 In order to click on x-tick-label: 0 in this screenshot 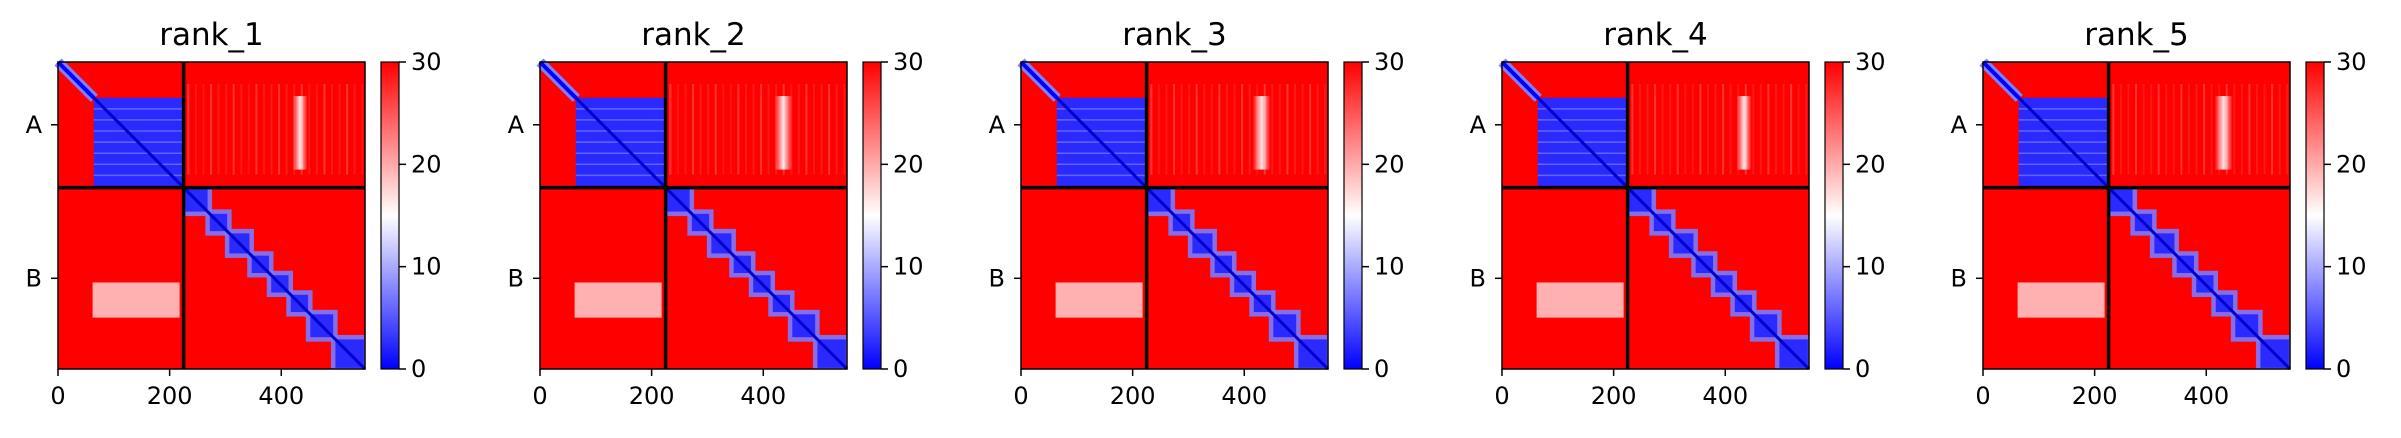, I will do `click(539, 396)`.